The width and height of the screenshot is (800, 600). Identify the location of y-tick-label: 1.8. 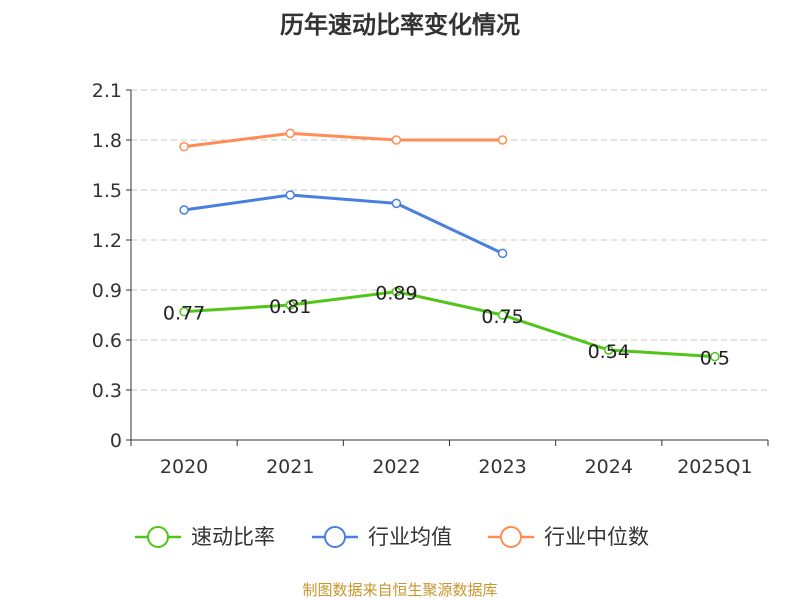
(107, 141).